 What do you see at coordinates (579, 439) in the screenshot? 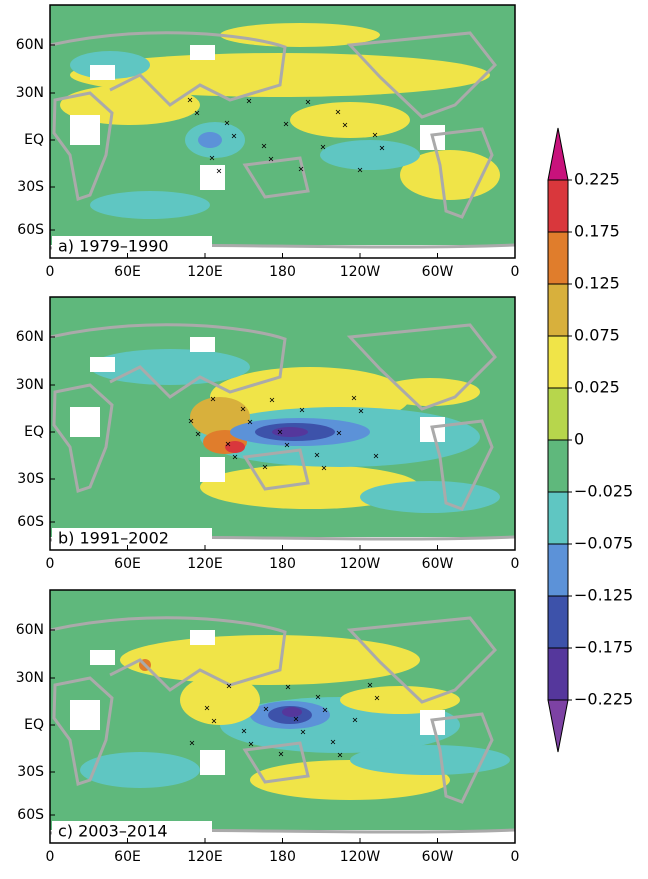
I see `colorbar-tick-label: 0` at bounding box center [579, 439].